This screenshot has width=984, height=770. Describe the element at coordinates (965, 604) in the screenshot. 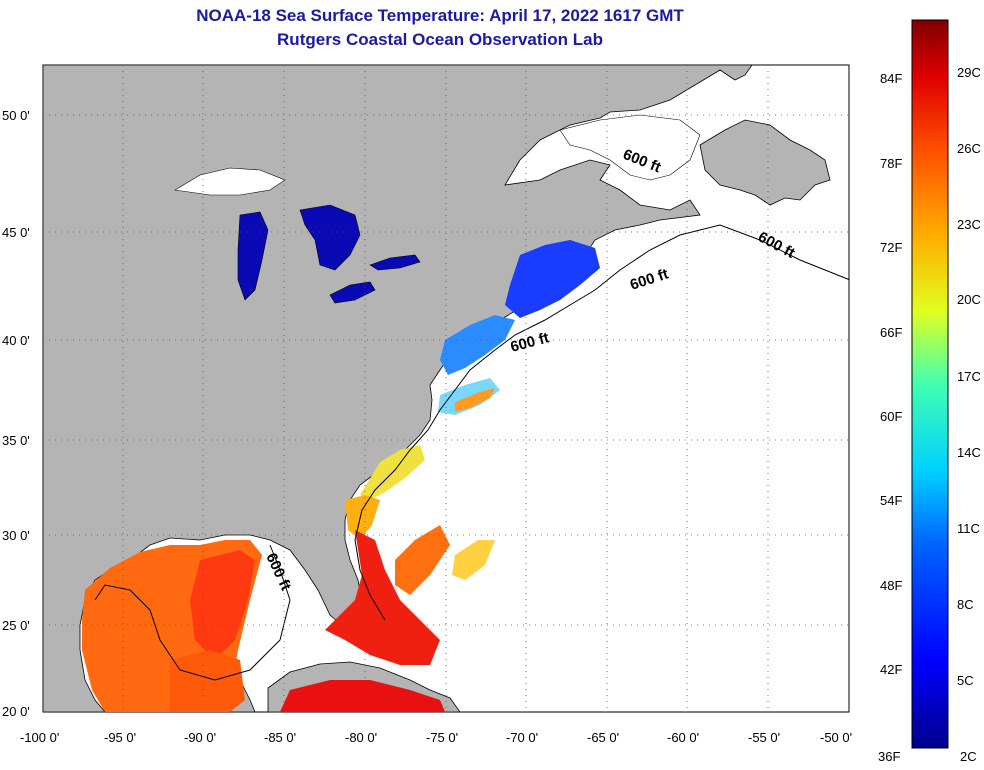

I see `colorbar-label-c: 8C` at that location.